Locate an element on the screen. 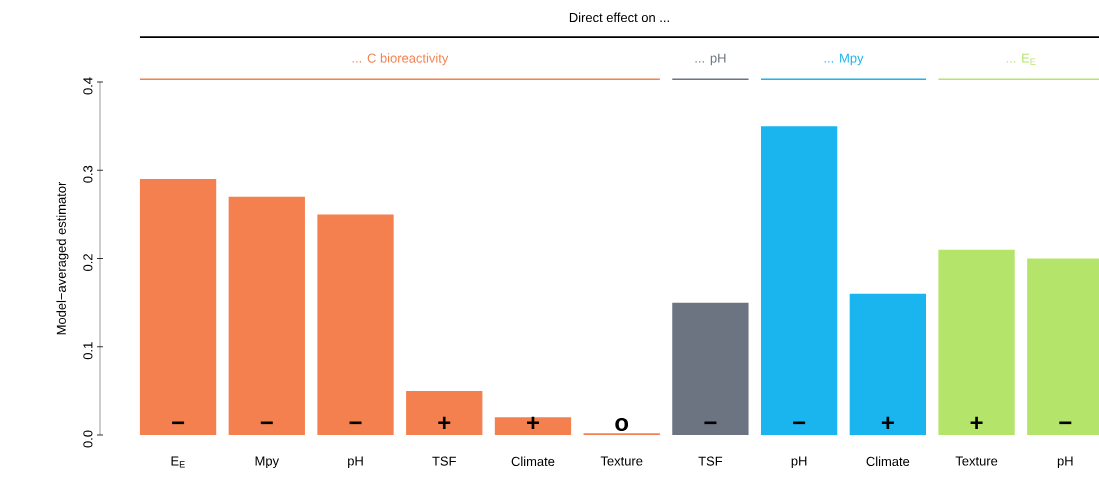 The width and height of the screenshot is (1099, 483). y-axis-title: Model−averaged estimator is located at coordinates (62, 258).